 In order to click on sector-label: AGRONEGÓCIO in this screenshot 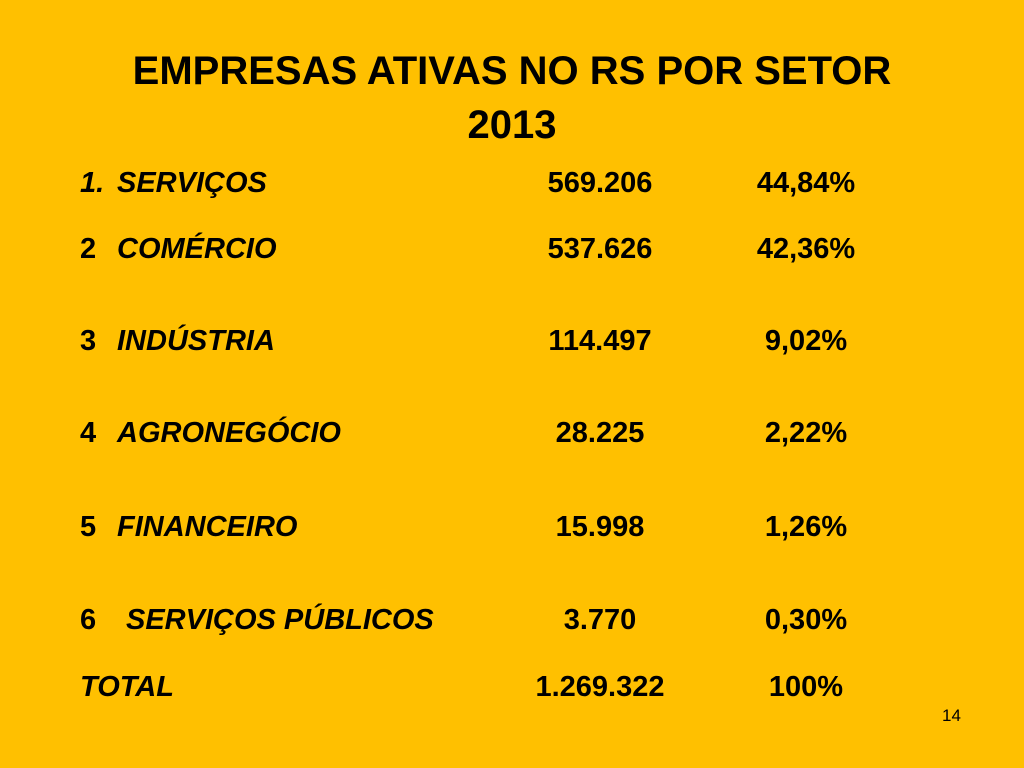, I will do `click(229, 433)`.